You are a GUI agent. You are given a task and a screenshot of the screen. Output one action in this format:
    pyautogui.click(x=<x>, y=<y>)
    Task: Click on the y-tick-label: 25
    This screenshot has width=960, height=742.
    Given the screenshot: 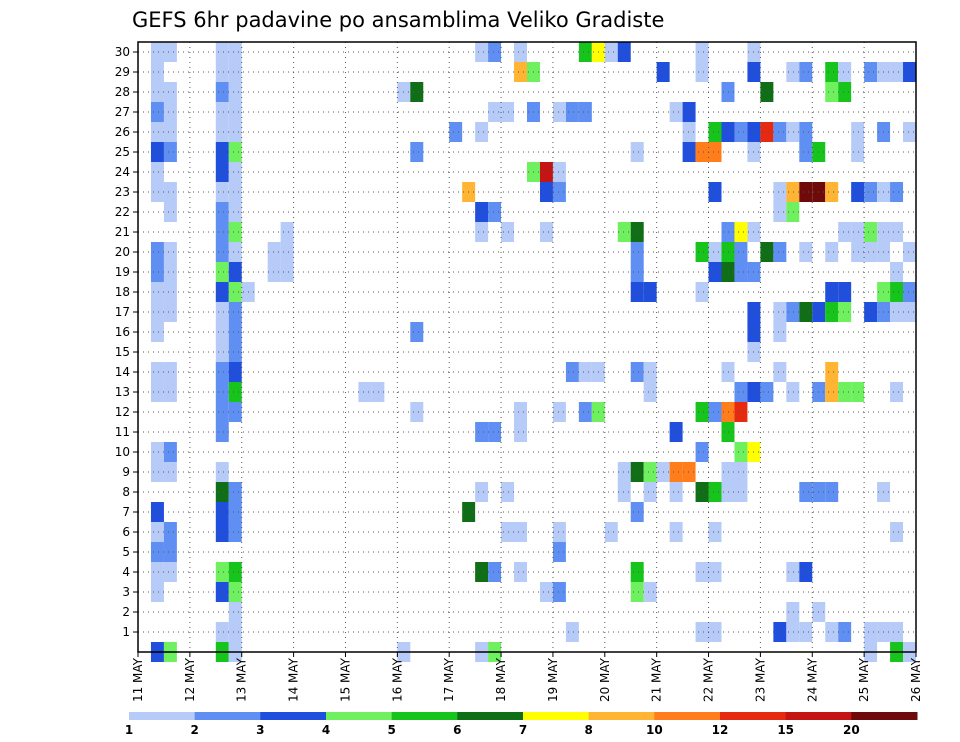 What is the action you would take?
    pyautogui.click(x=122, y=152)
    